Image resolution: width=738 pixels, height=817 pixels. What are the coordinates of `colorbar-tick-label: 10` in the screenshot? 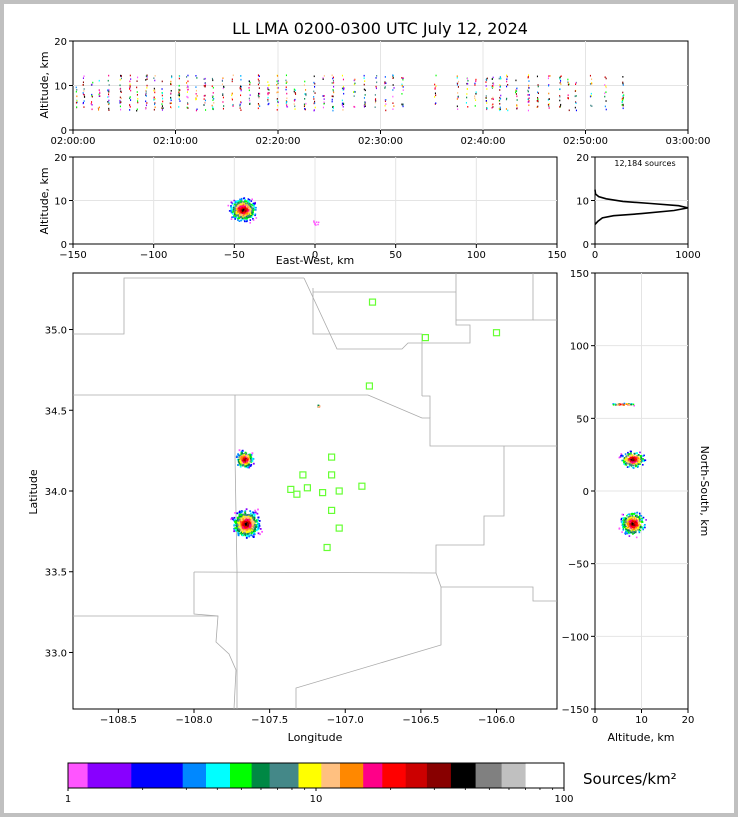 It's located at (316, 799).